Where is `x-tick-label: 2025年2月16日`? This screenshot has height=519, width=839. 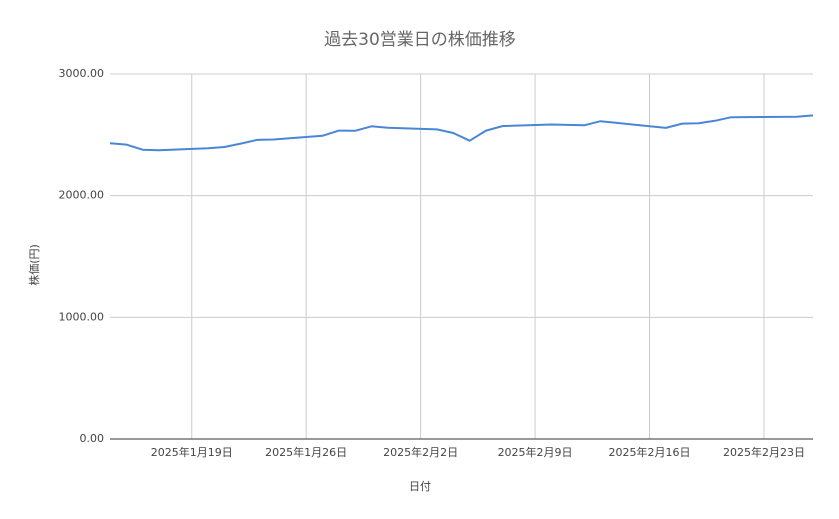 x-tick-label: 2025年2月16日 is located at coordinates (650, 452).